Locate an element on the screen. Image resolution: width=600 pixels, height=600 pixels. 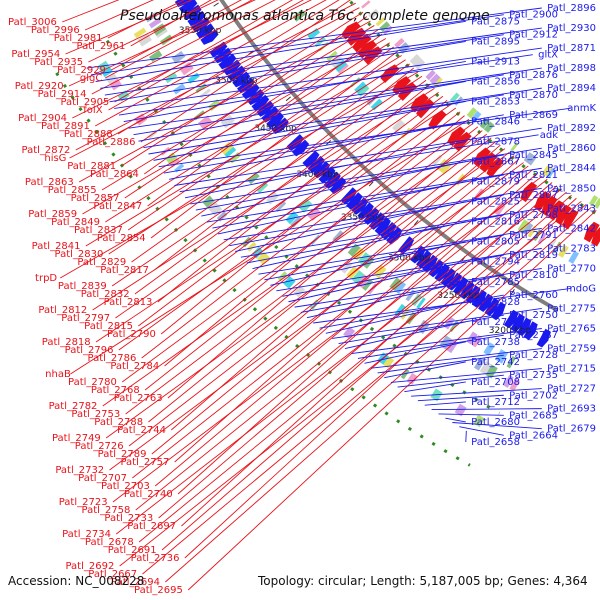
gene-label-forward: Patl_2871 is located at coordinates (571, 48).